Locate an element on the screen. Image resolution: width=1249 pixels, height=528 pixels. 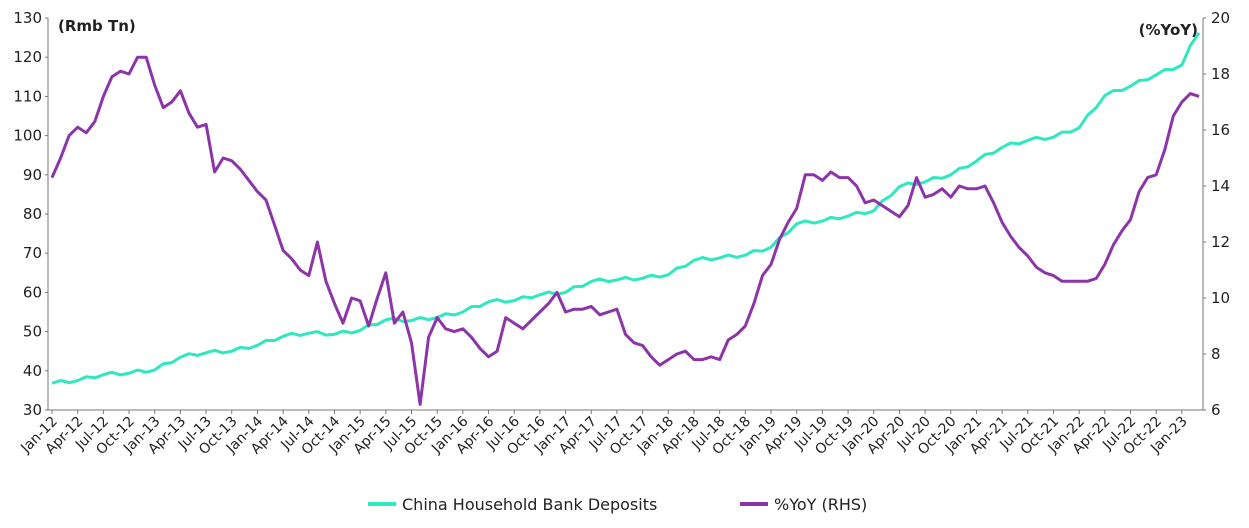
right-tick-label: 20 is located at coordinates (1220, 18).